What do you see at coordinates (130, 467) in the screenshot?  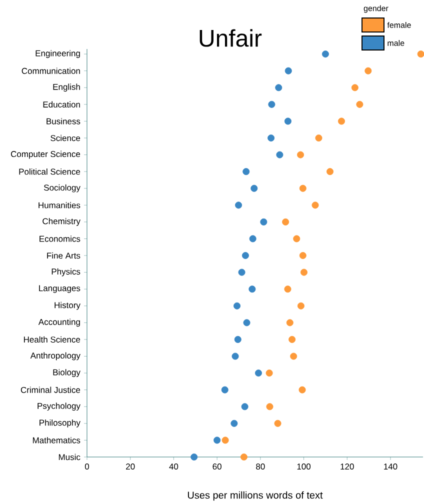 I see `x-tick-label: 20` at bounding box center [130, 467].